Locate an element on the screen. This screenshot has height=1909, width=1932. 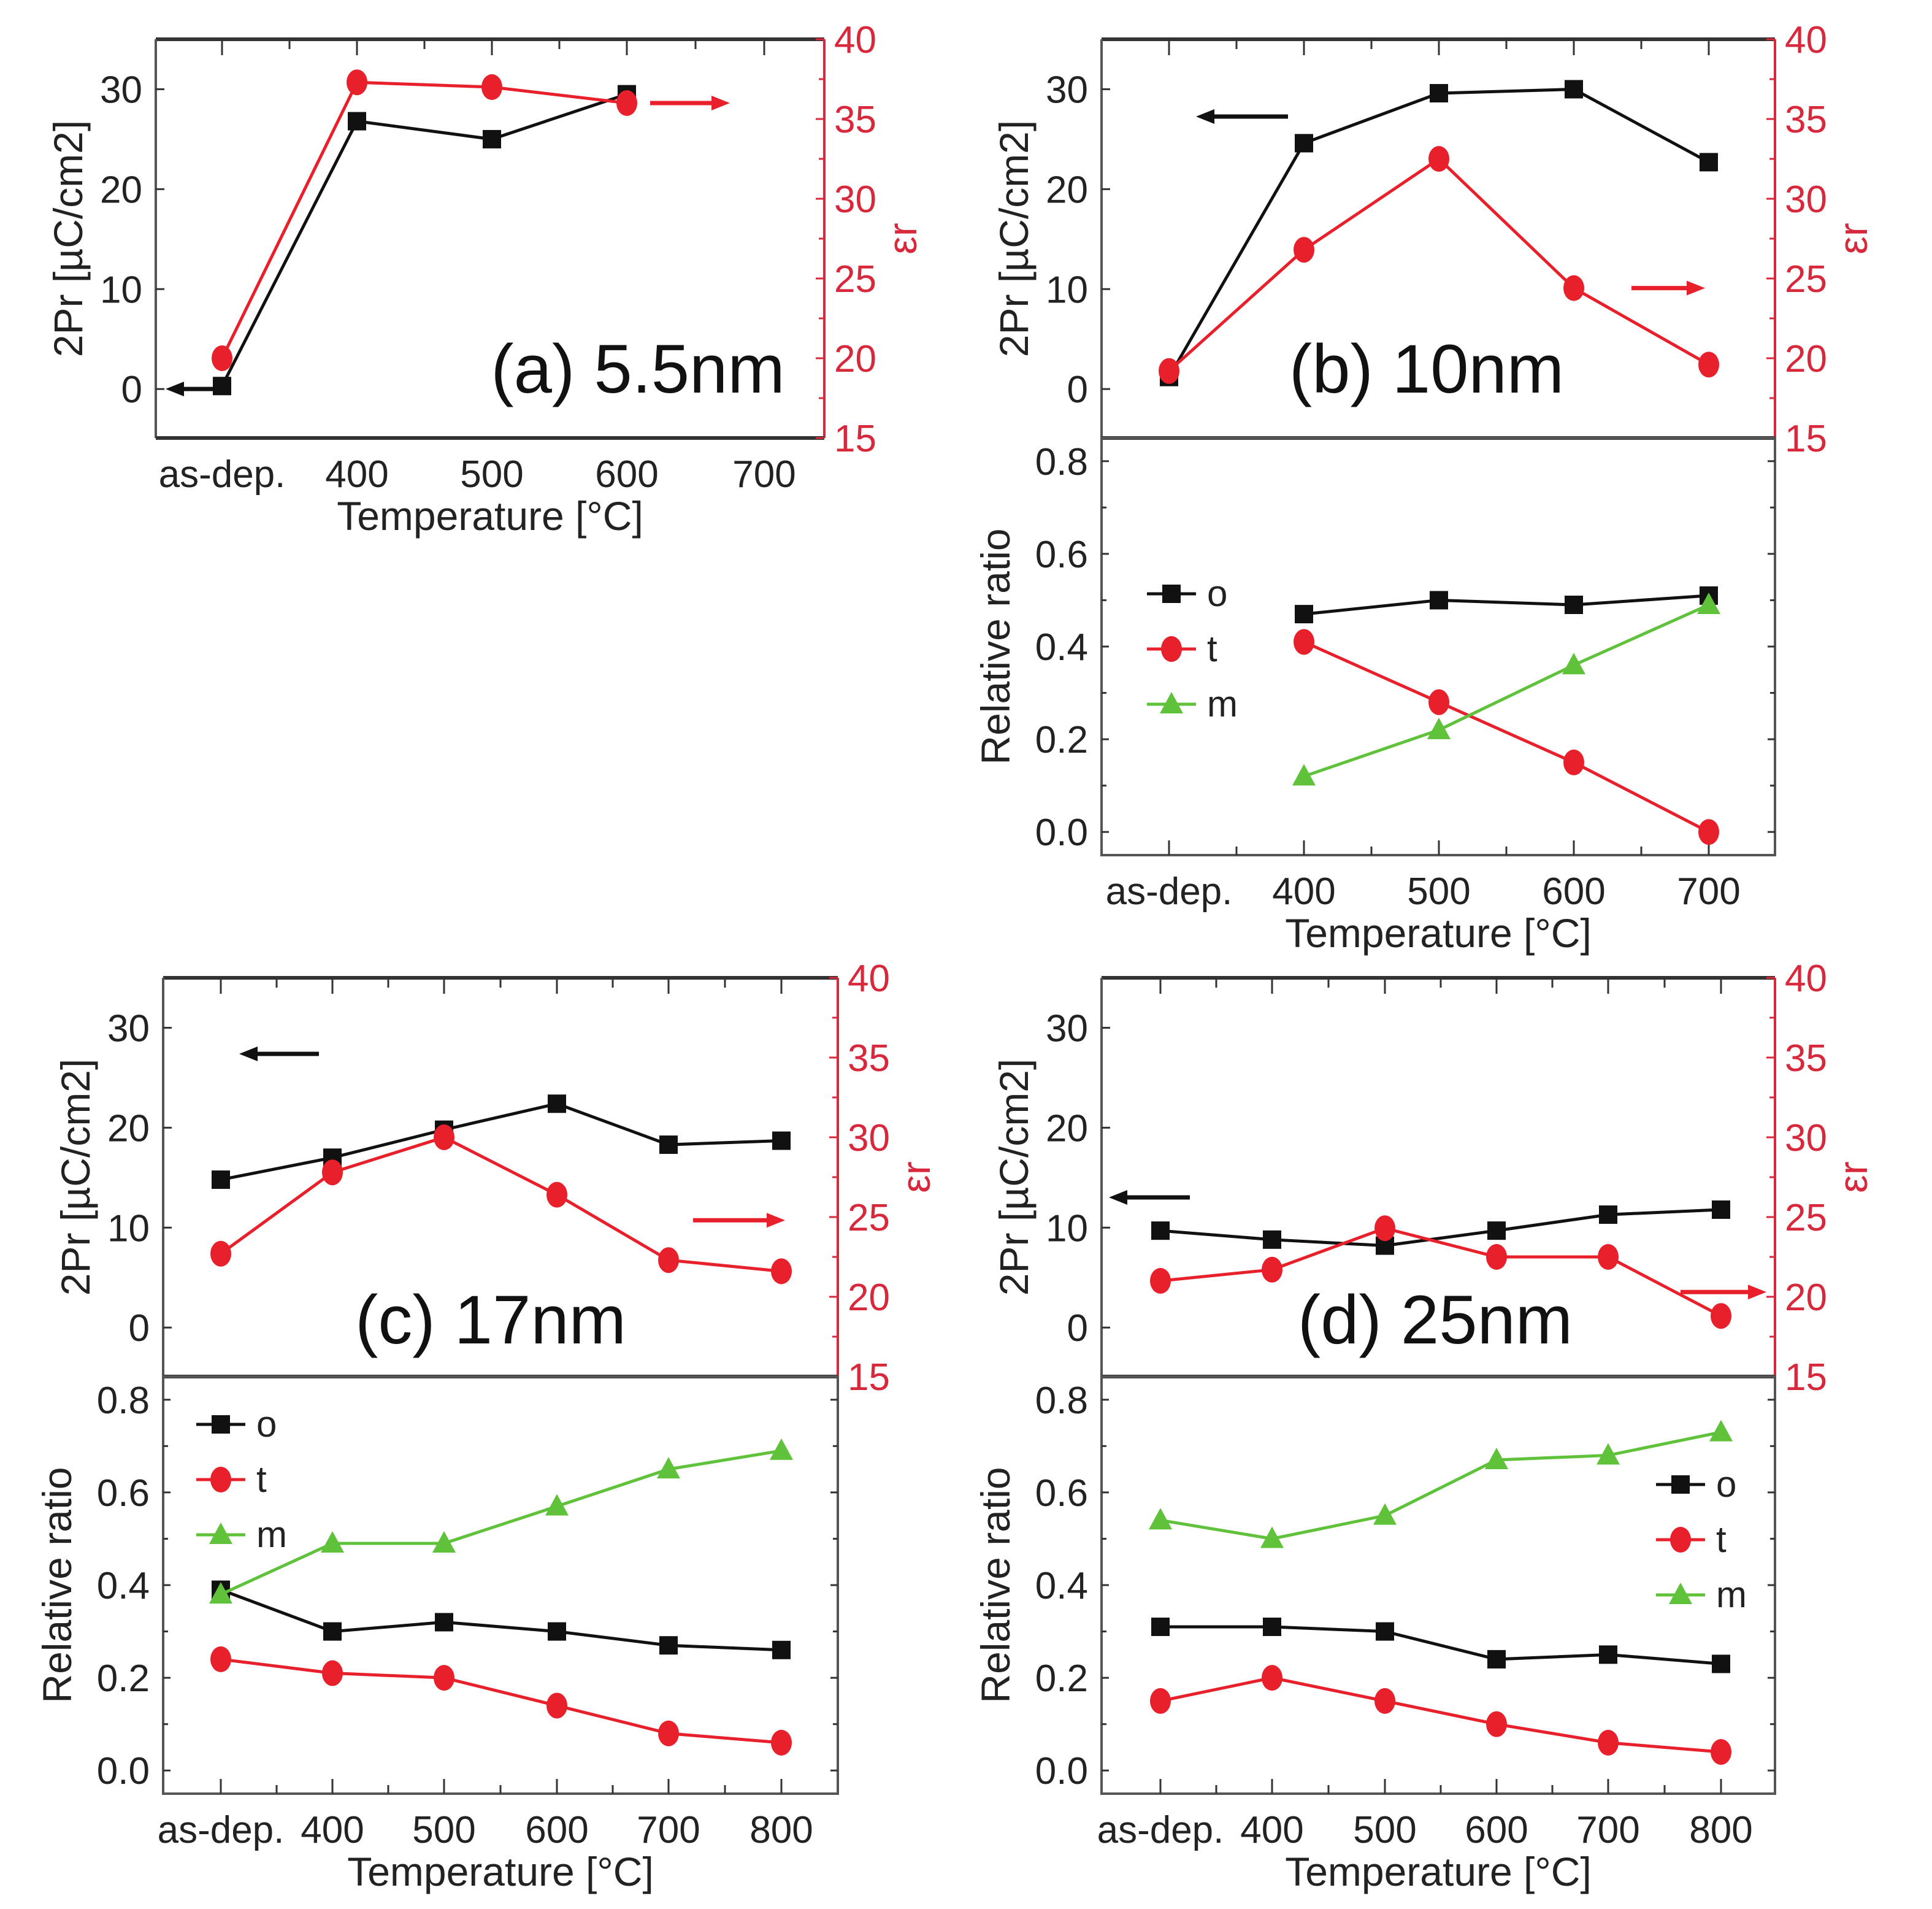
series-line-er is located at coordinates (423, 220).